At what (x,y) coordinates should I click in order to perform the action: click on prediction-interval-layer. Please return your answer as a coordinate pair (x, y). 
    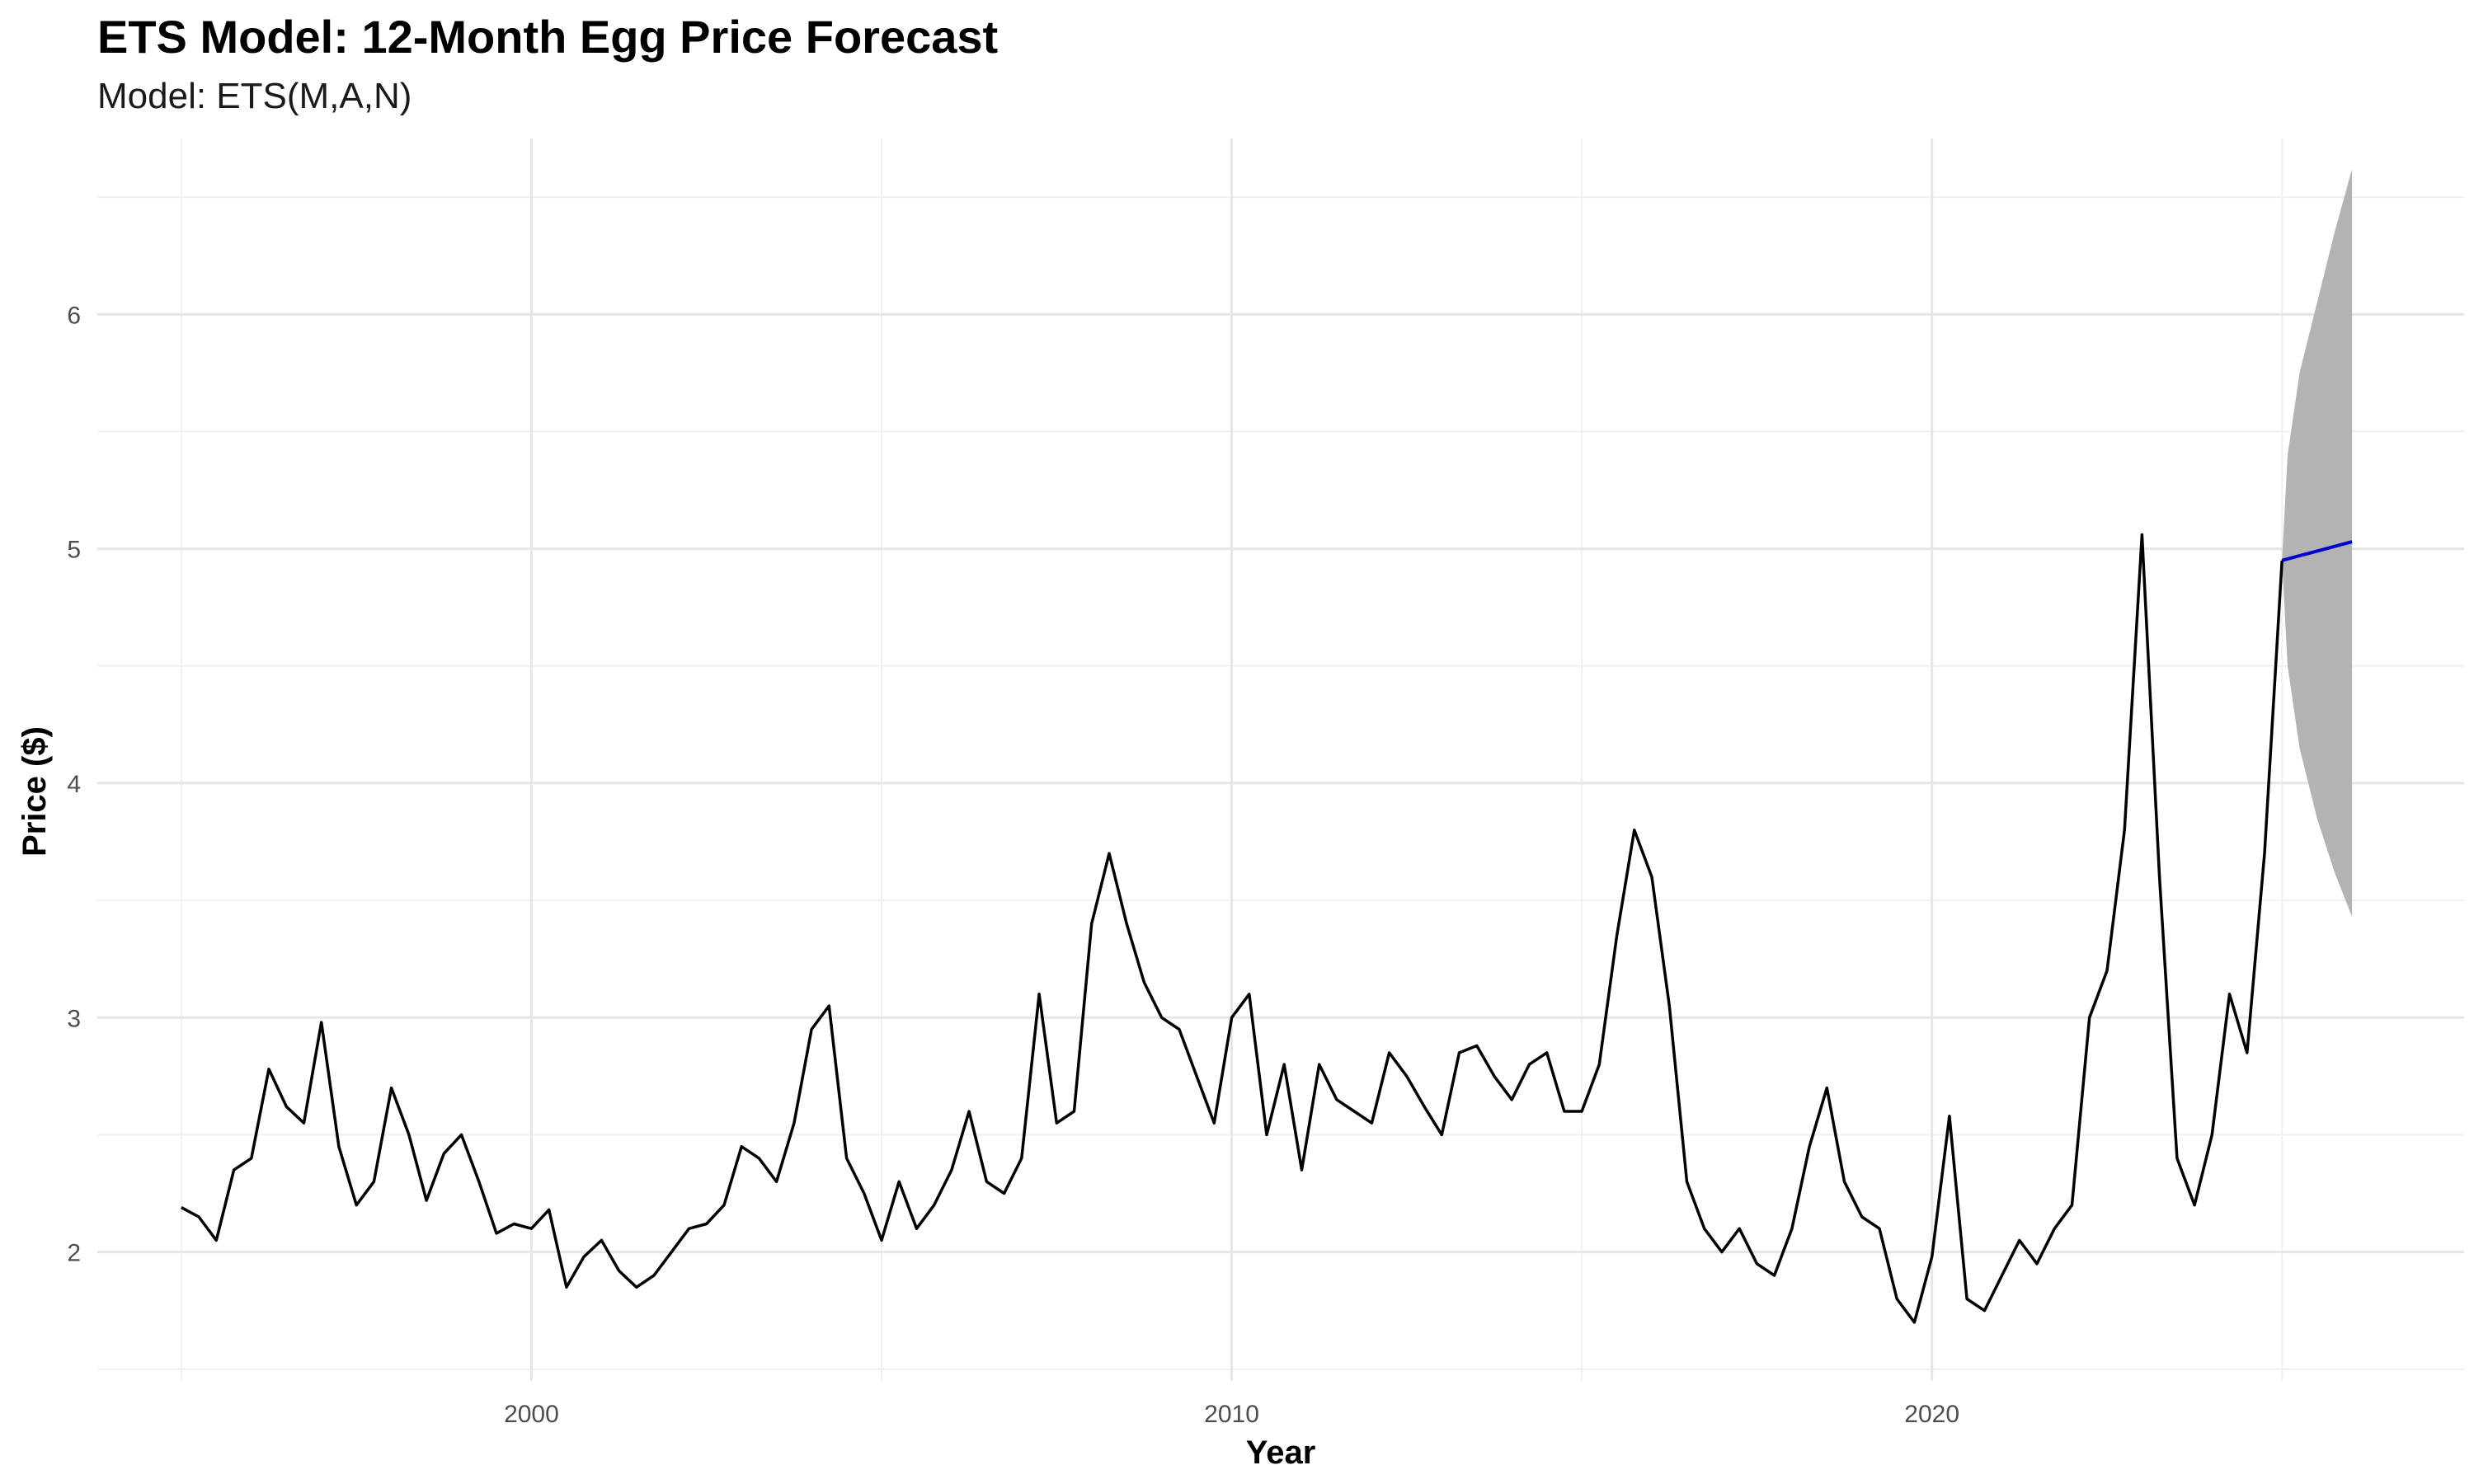
    Looking at the image, I should click on (2317, 543).